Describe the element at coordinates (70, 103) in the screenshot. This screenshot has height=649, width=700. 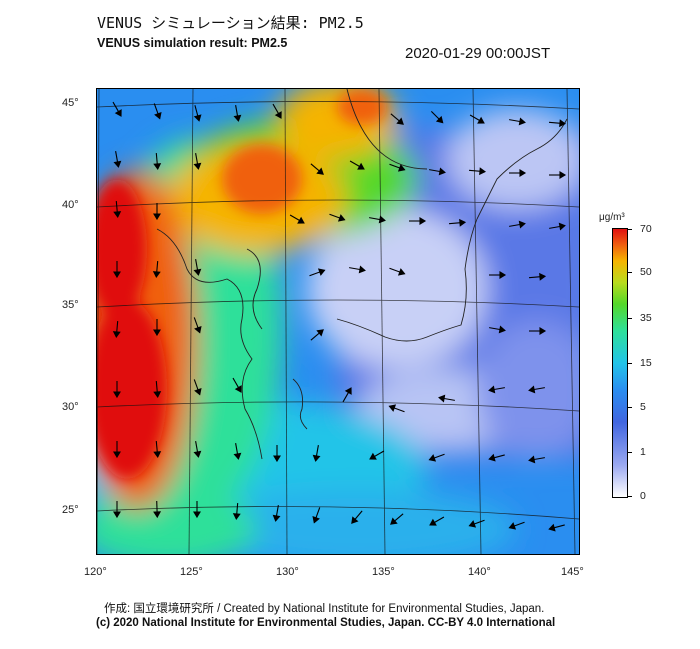
I see `lat-label-45: 45°` at that location.